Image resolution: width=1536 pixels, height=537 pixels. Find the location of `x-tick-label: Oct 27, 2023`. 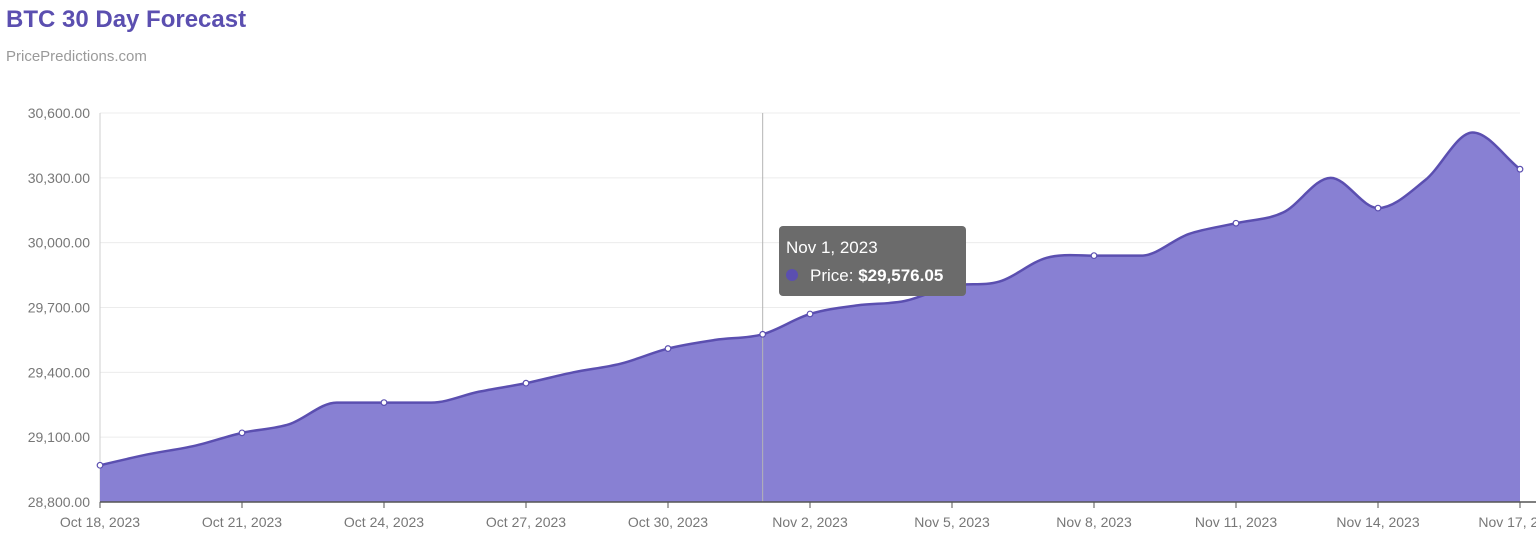

x-tick-label: Oct 27, 2023 is located at coordinates (526, 522).